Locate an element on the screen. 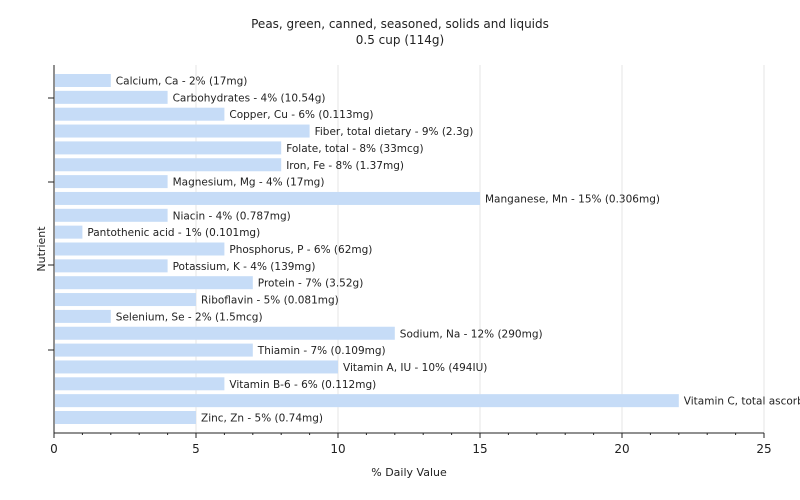 The image size is (800, 500). bar-label: Fiber, total dietary - 9% (2.3g) is located at coordinates (394, 132).